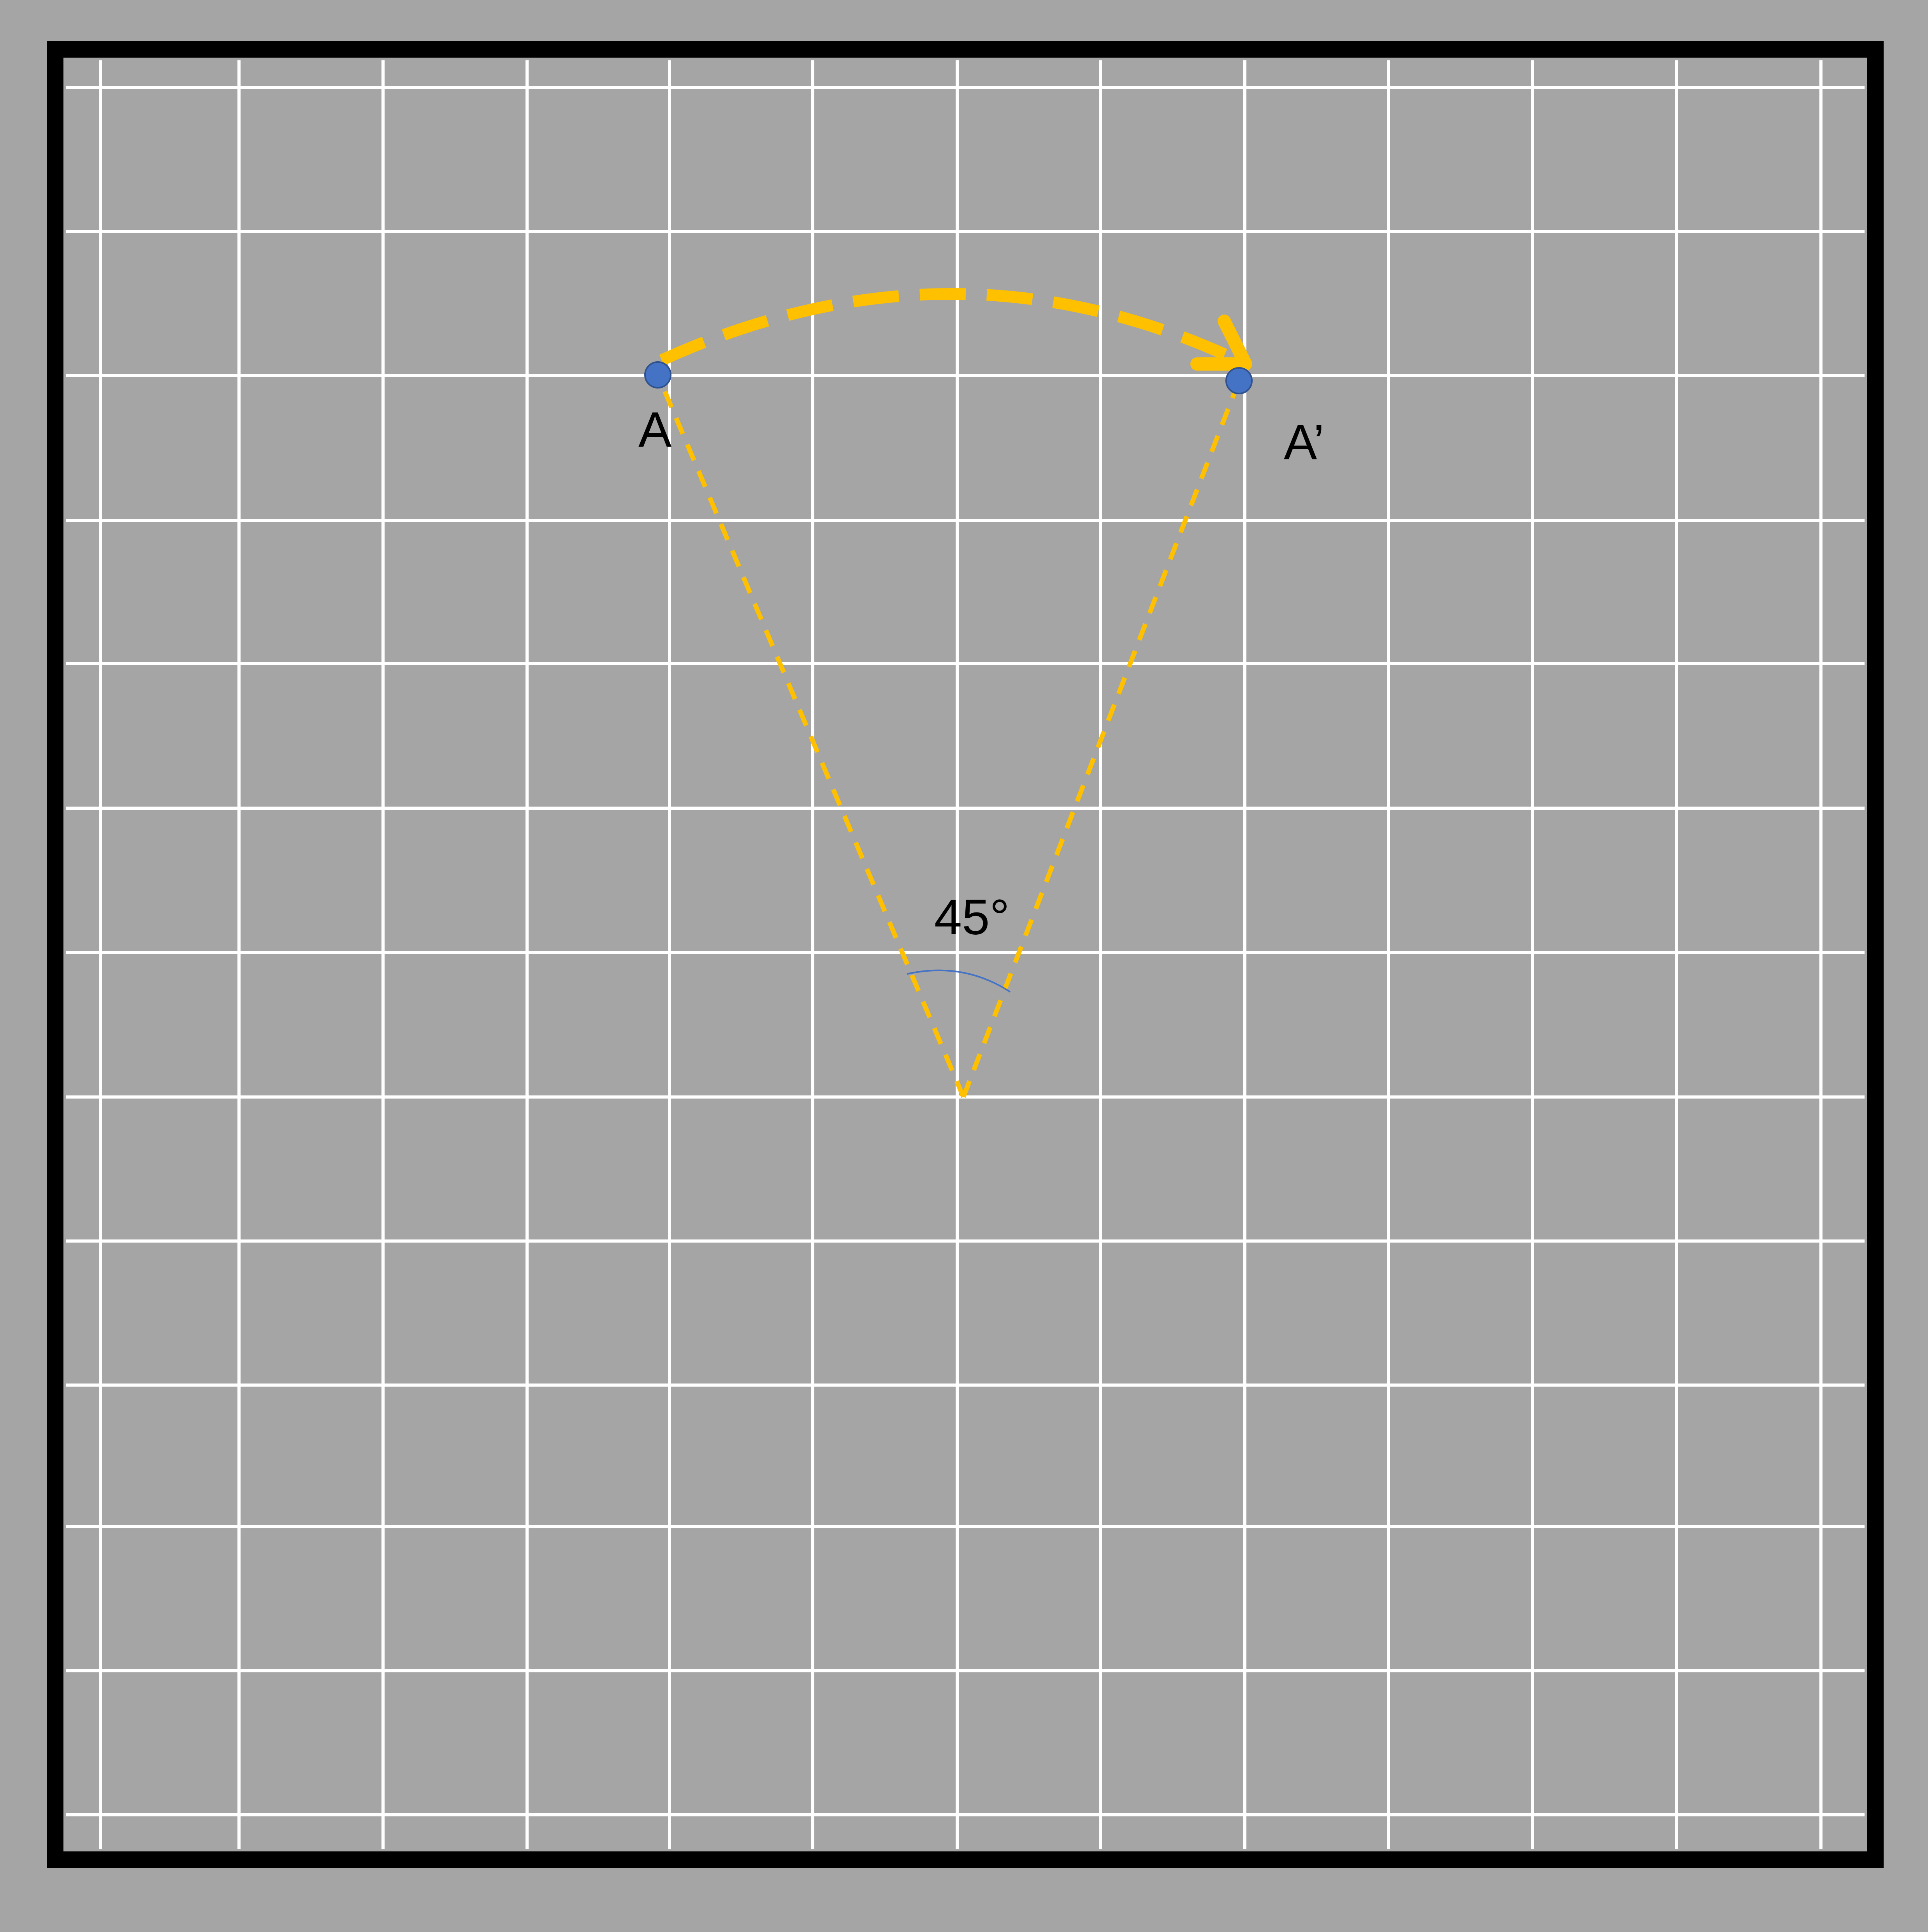  Describe the element at coordinates (972, 917) in the screenshot. I see `angle-label: 45°` at that location.